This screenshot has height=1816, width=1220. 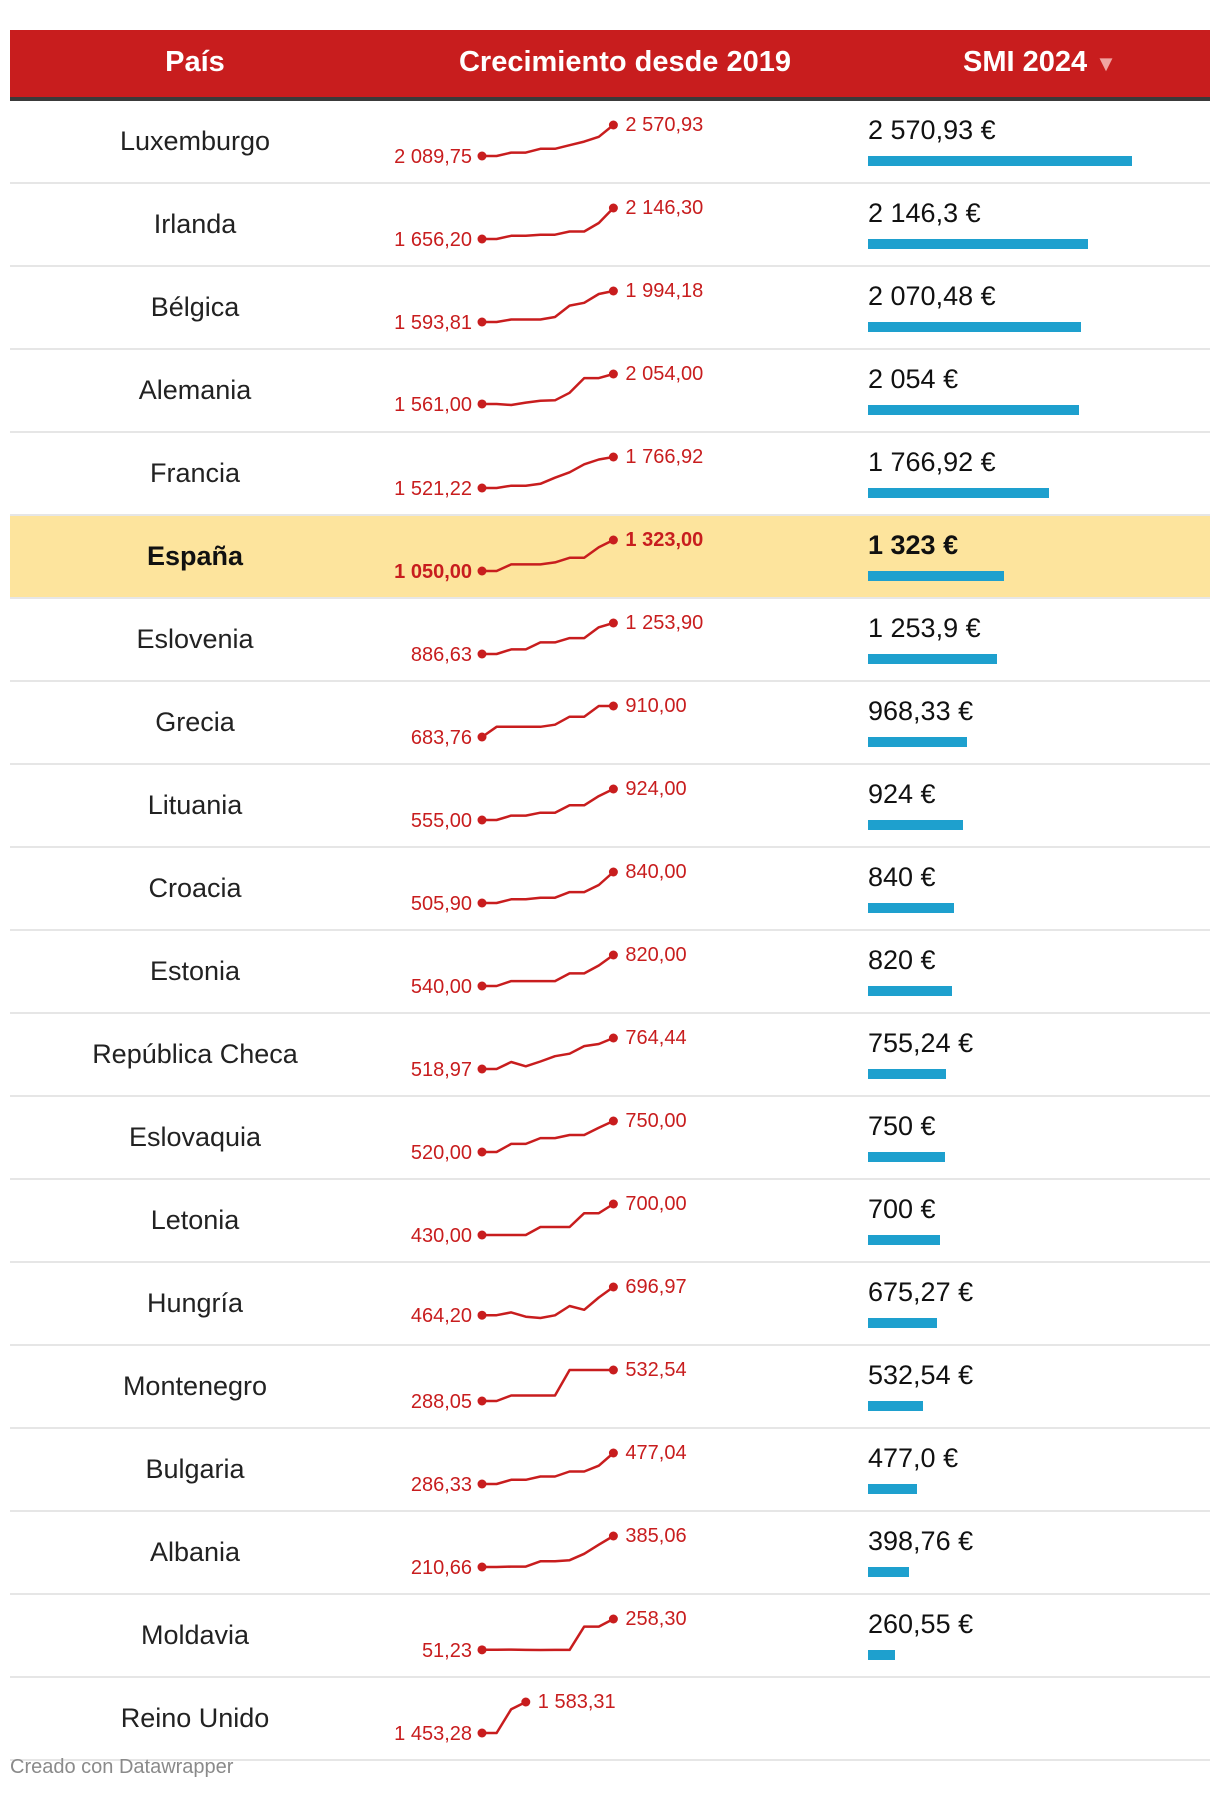 I want to click on table-header: País Crecimiento desde 2019 SMI 2024 ▼, so click(x=610, y=65).